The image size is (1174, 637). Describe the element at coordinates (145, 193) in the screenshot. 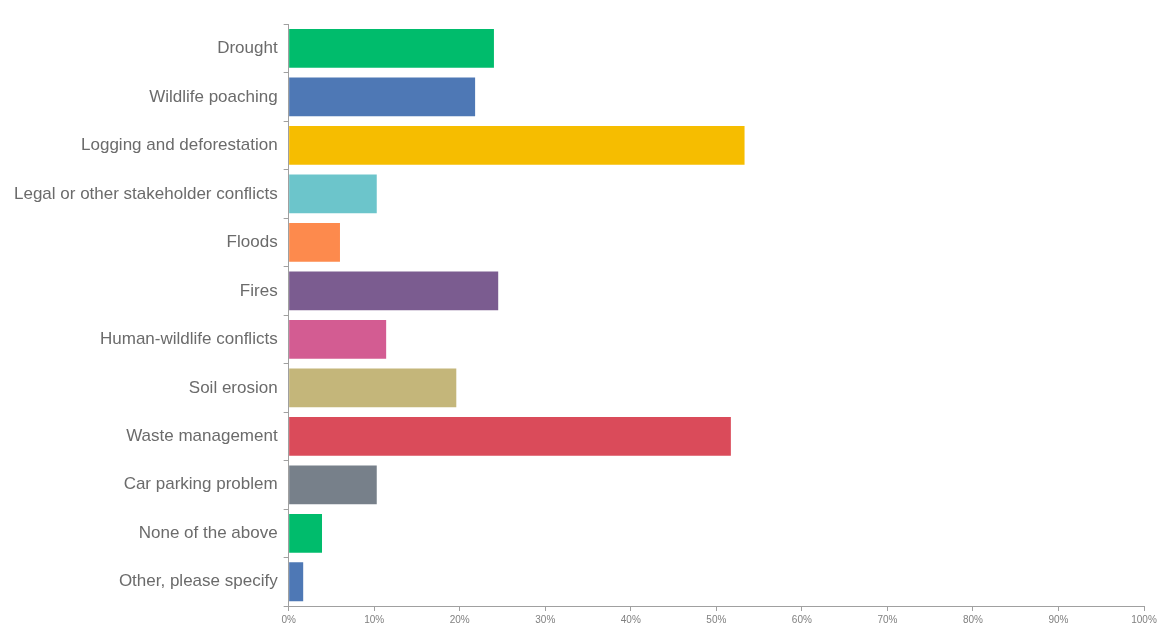

I see `y-tick-label: Legal or other stakeholder conflicts` at that location.